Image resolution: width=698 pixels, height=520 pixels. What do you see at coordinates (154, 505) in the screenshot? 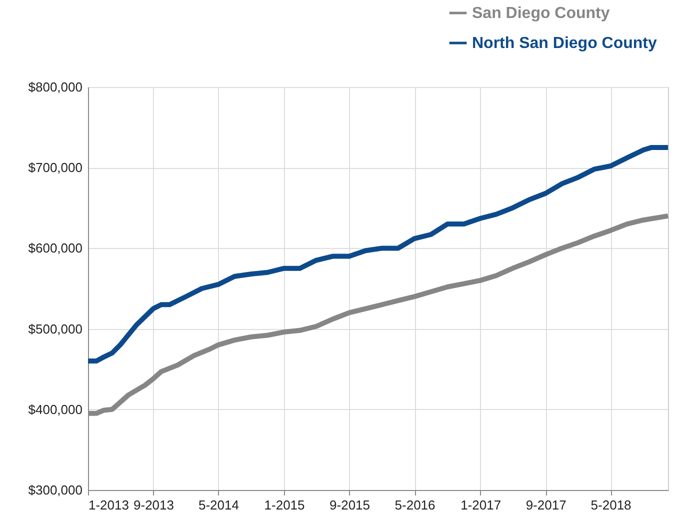
I see `x-tick-label: 9-2013` at bounding box center [154, 505].